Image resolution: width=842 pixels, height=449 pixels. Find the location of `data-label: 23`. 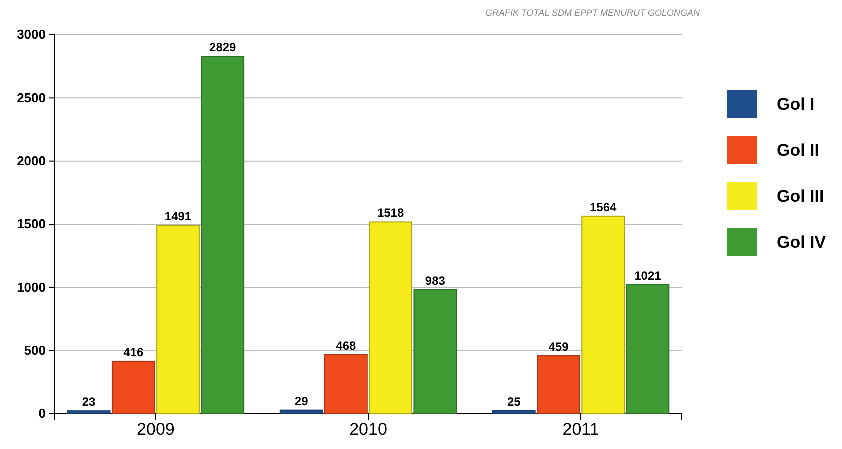

data-label: 23 is located at coordinates (89, 402).